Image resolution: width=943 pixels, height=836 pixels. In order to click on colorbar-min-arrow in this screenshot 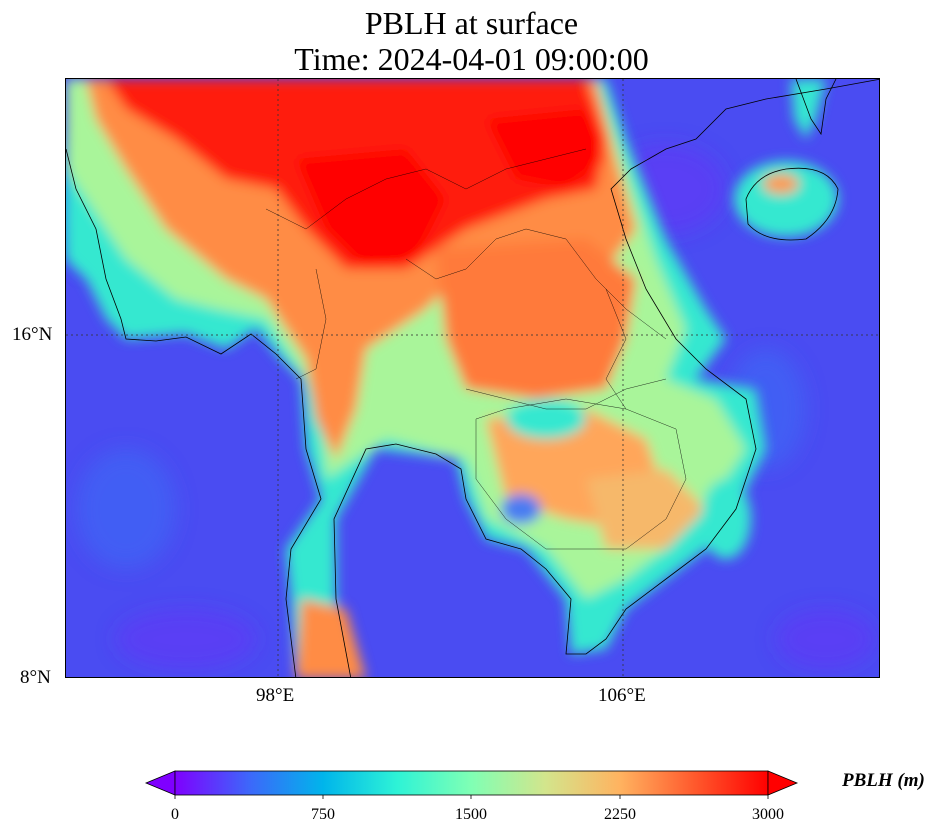, I will do `click(160, 783)`.